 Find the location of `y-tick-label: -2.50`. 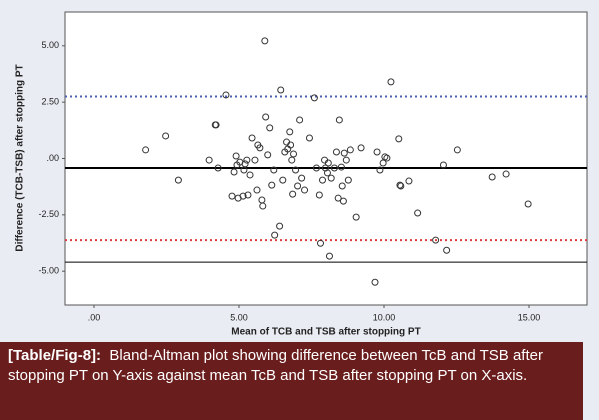

y-tick-label: -2.50 is located at coordinates (48, 214).